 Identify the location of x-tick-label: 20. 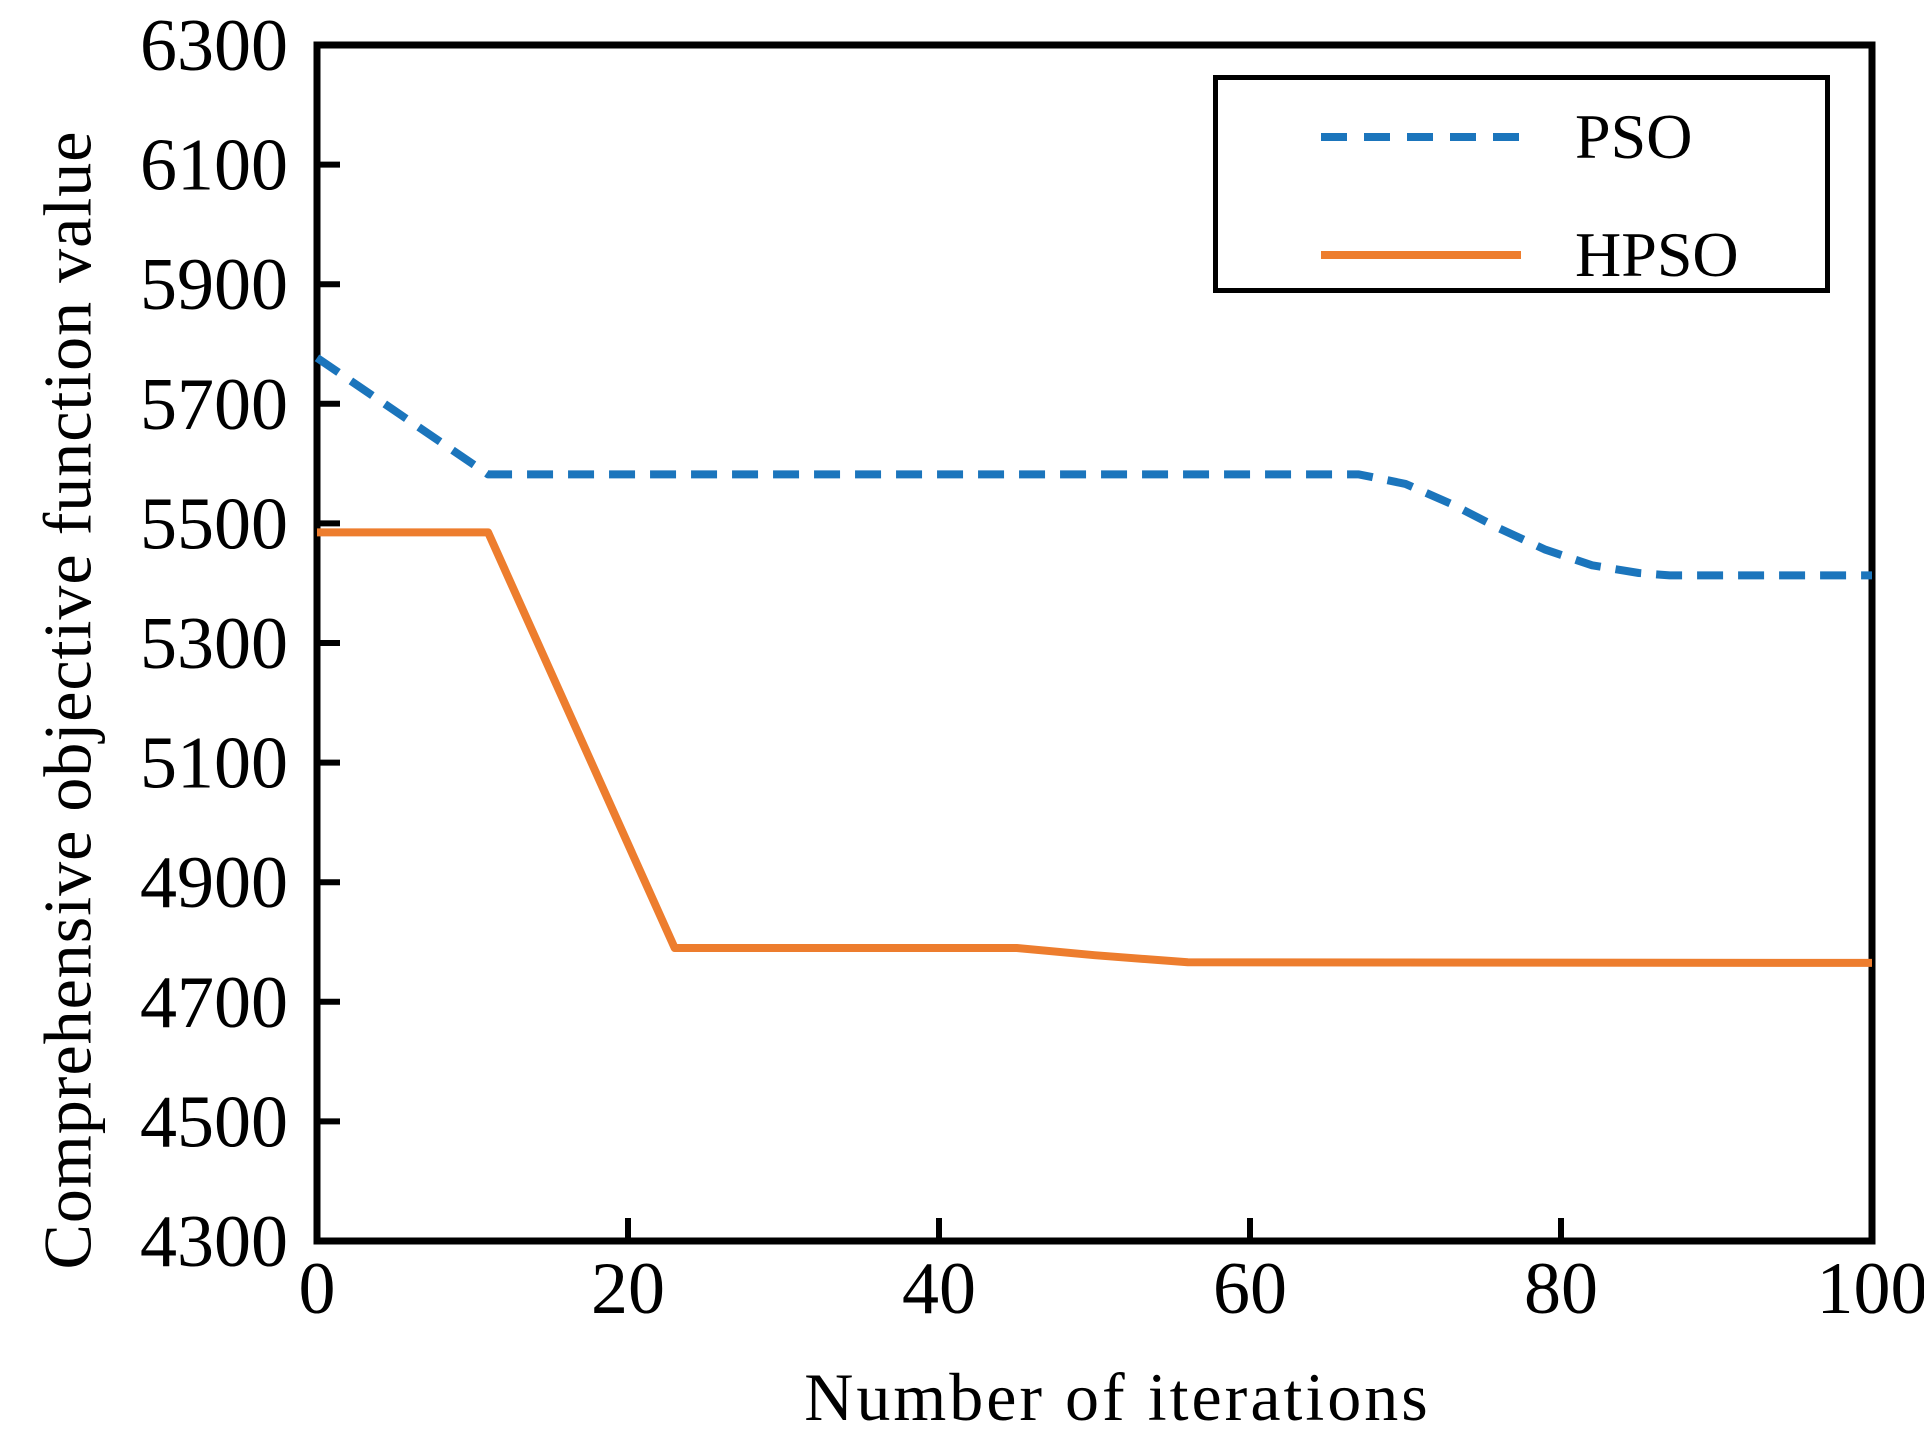
(628, 1289).